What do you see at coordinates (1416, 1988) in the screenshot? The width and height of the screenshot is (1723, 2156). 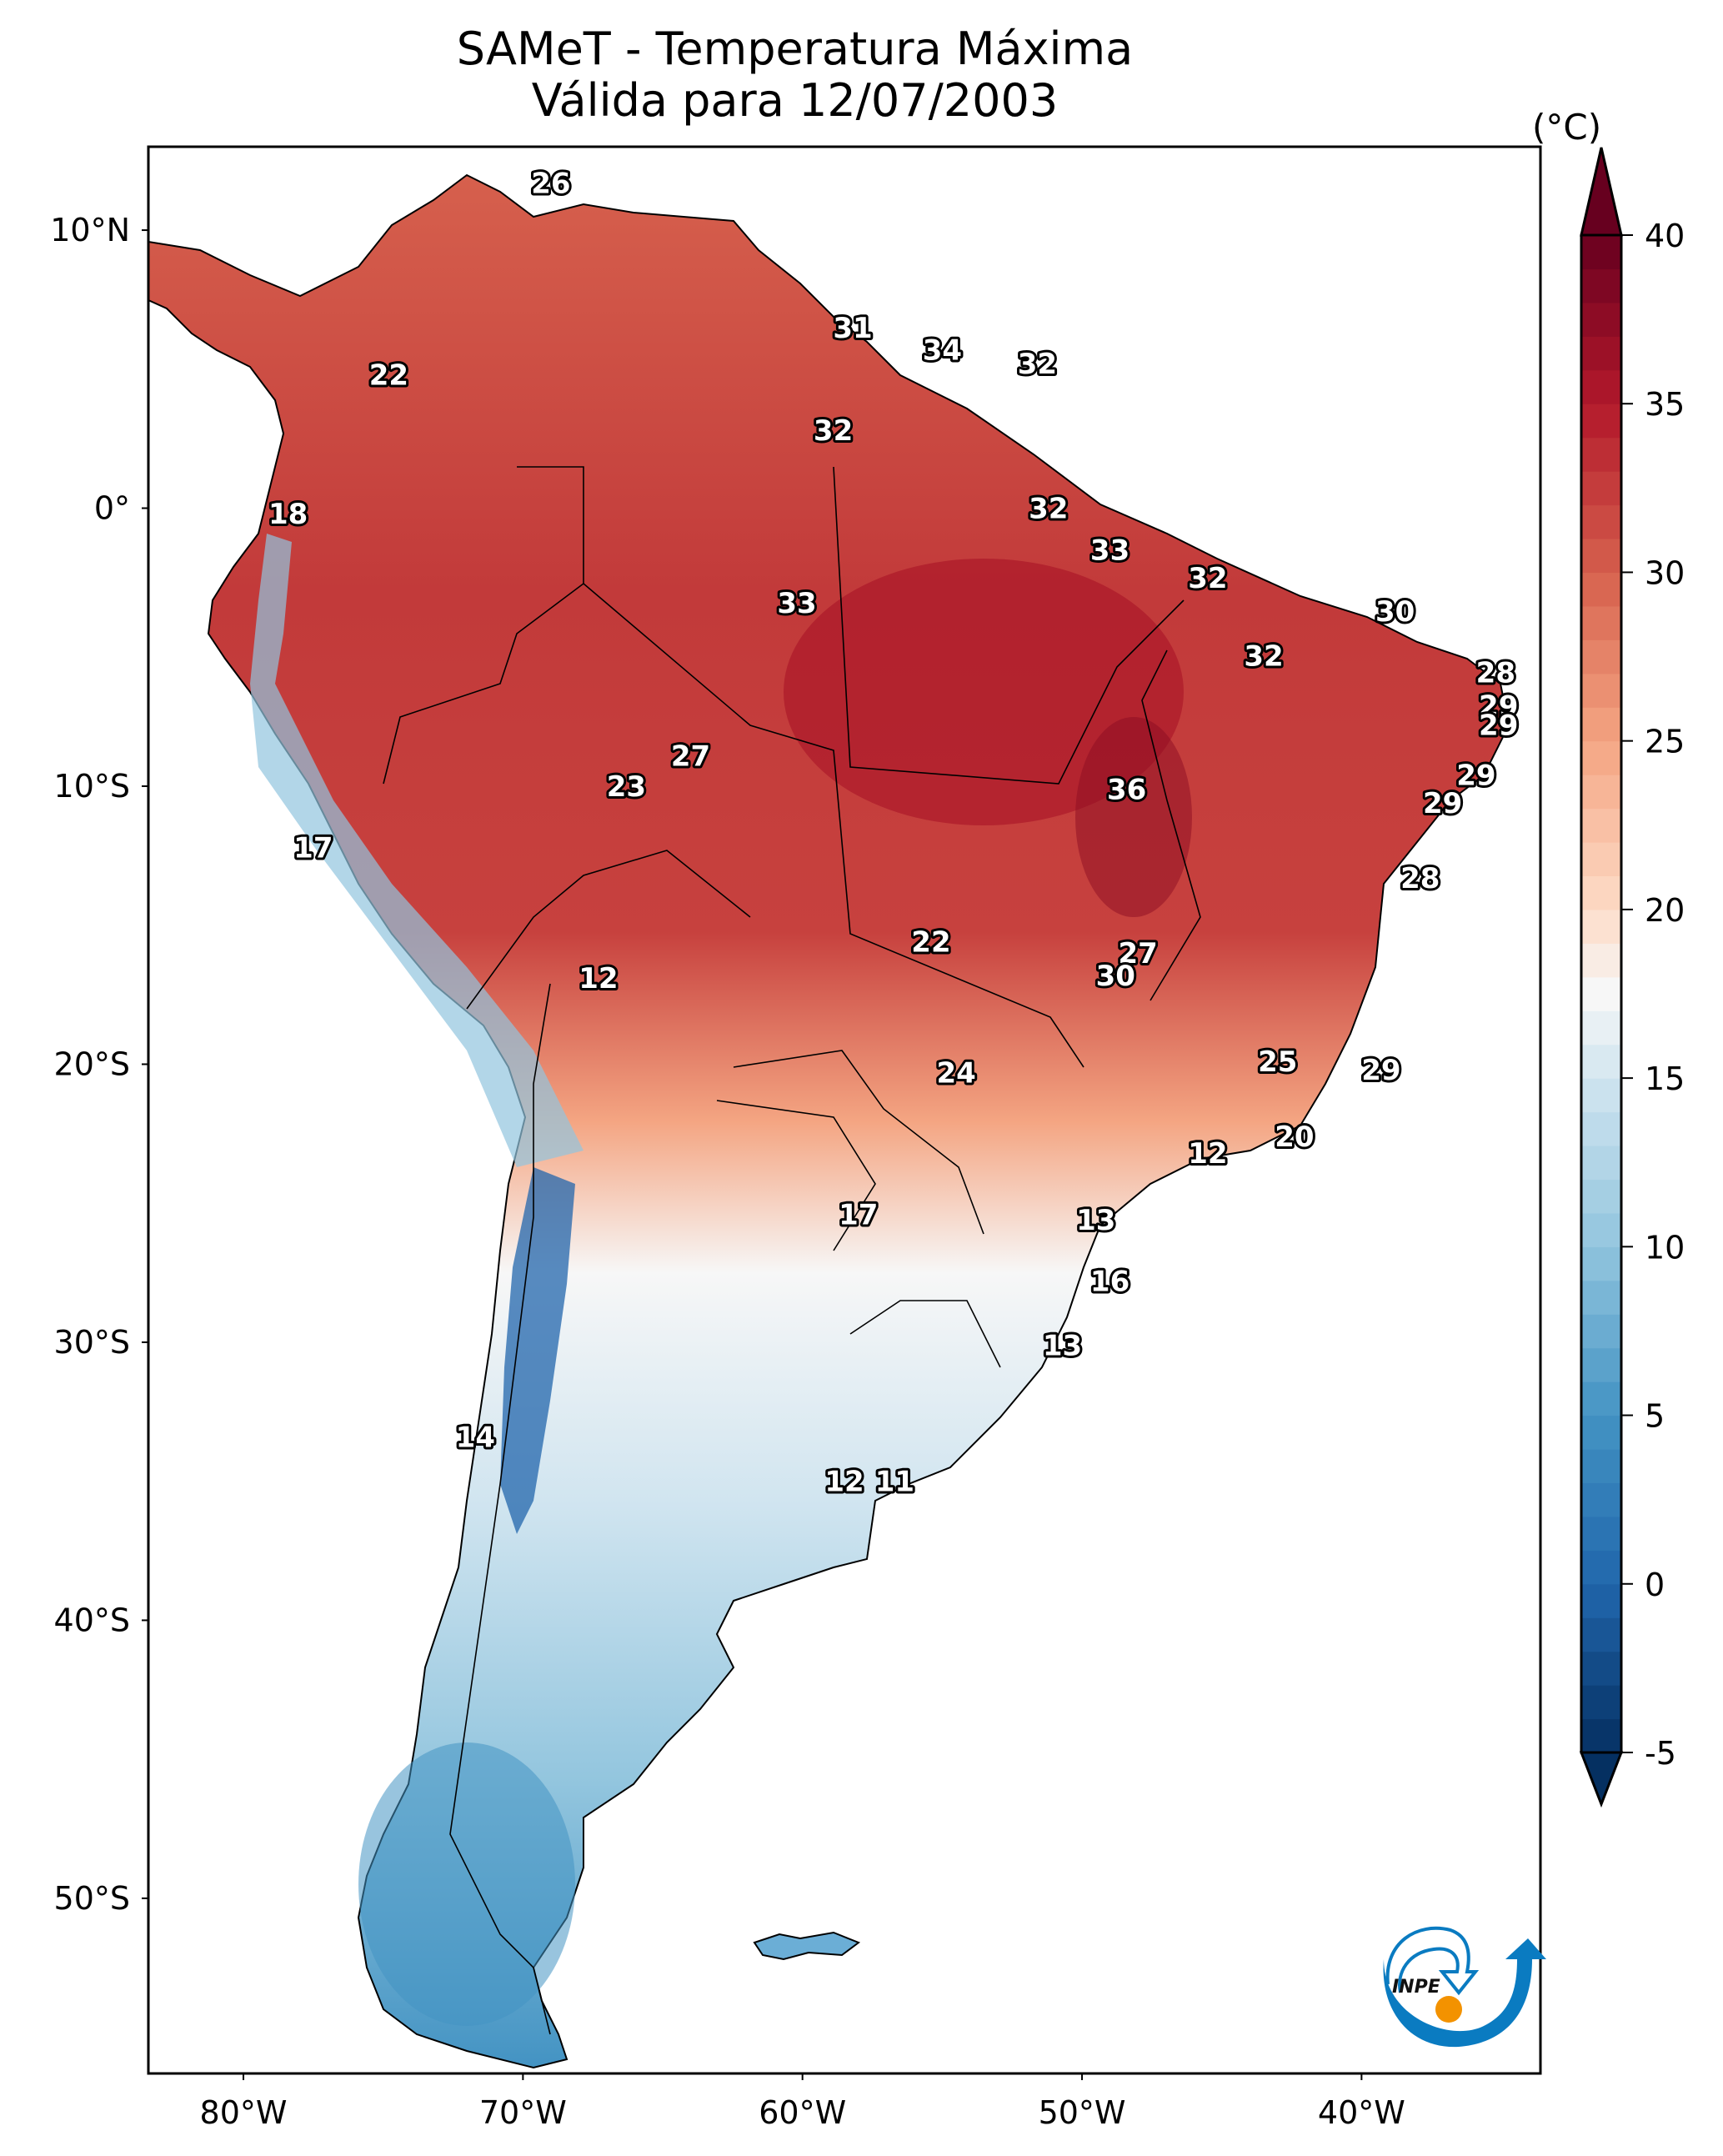 I see `inpe-logo-text: INPE` at bounding box center [1416, 1988].